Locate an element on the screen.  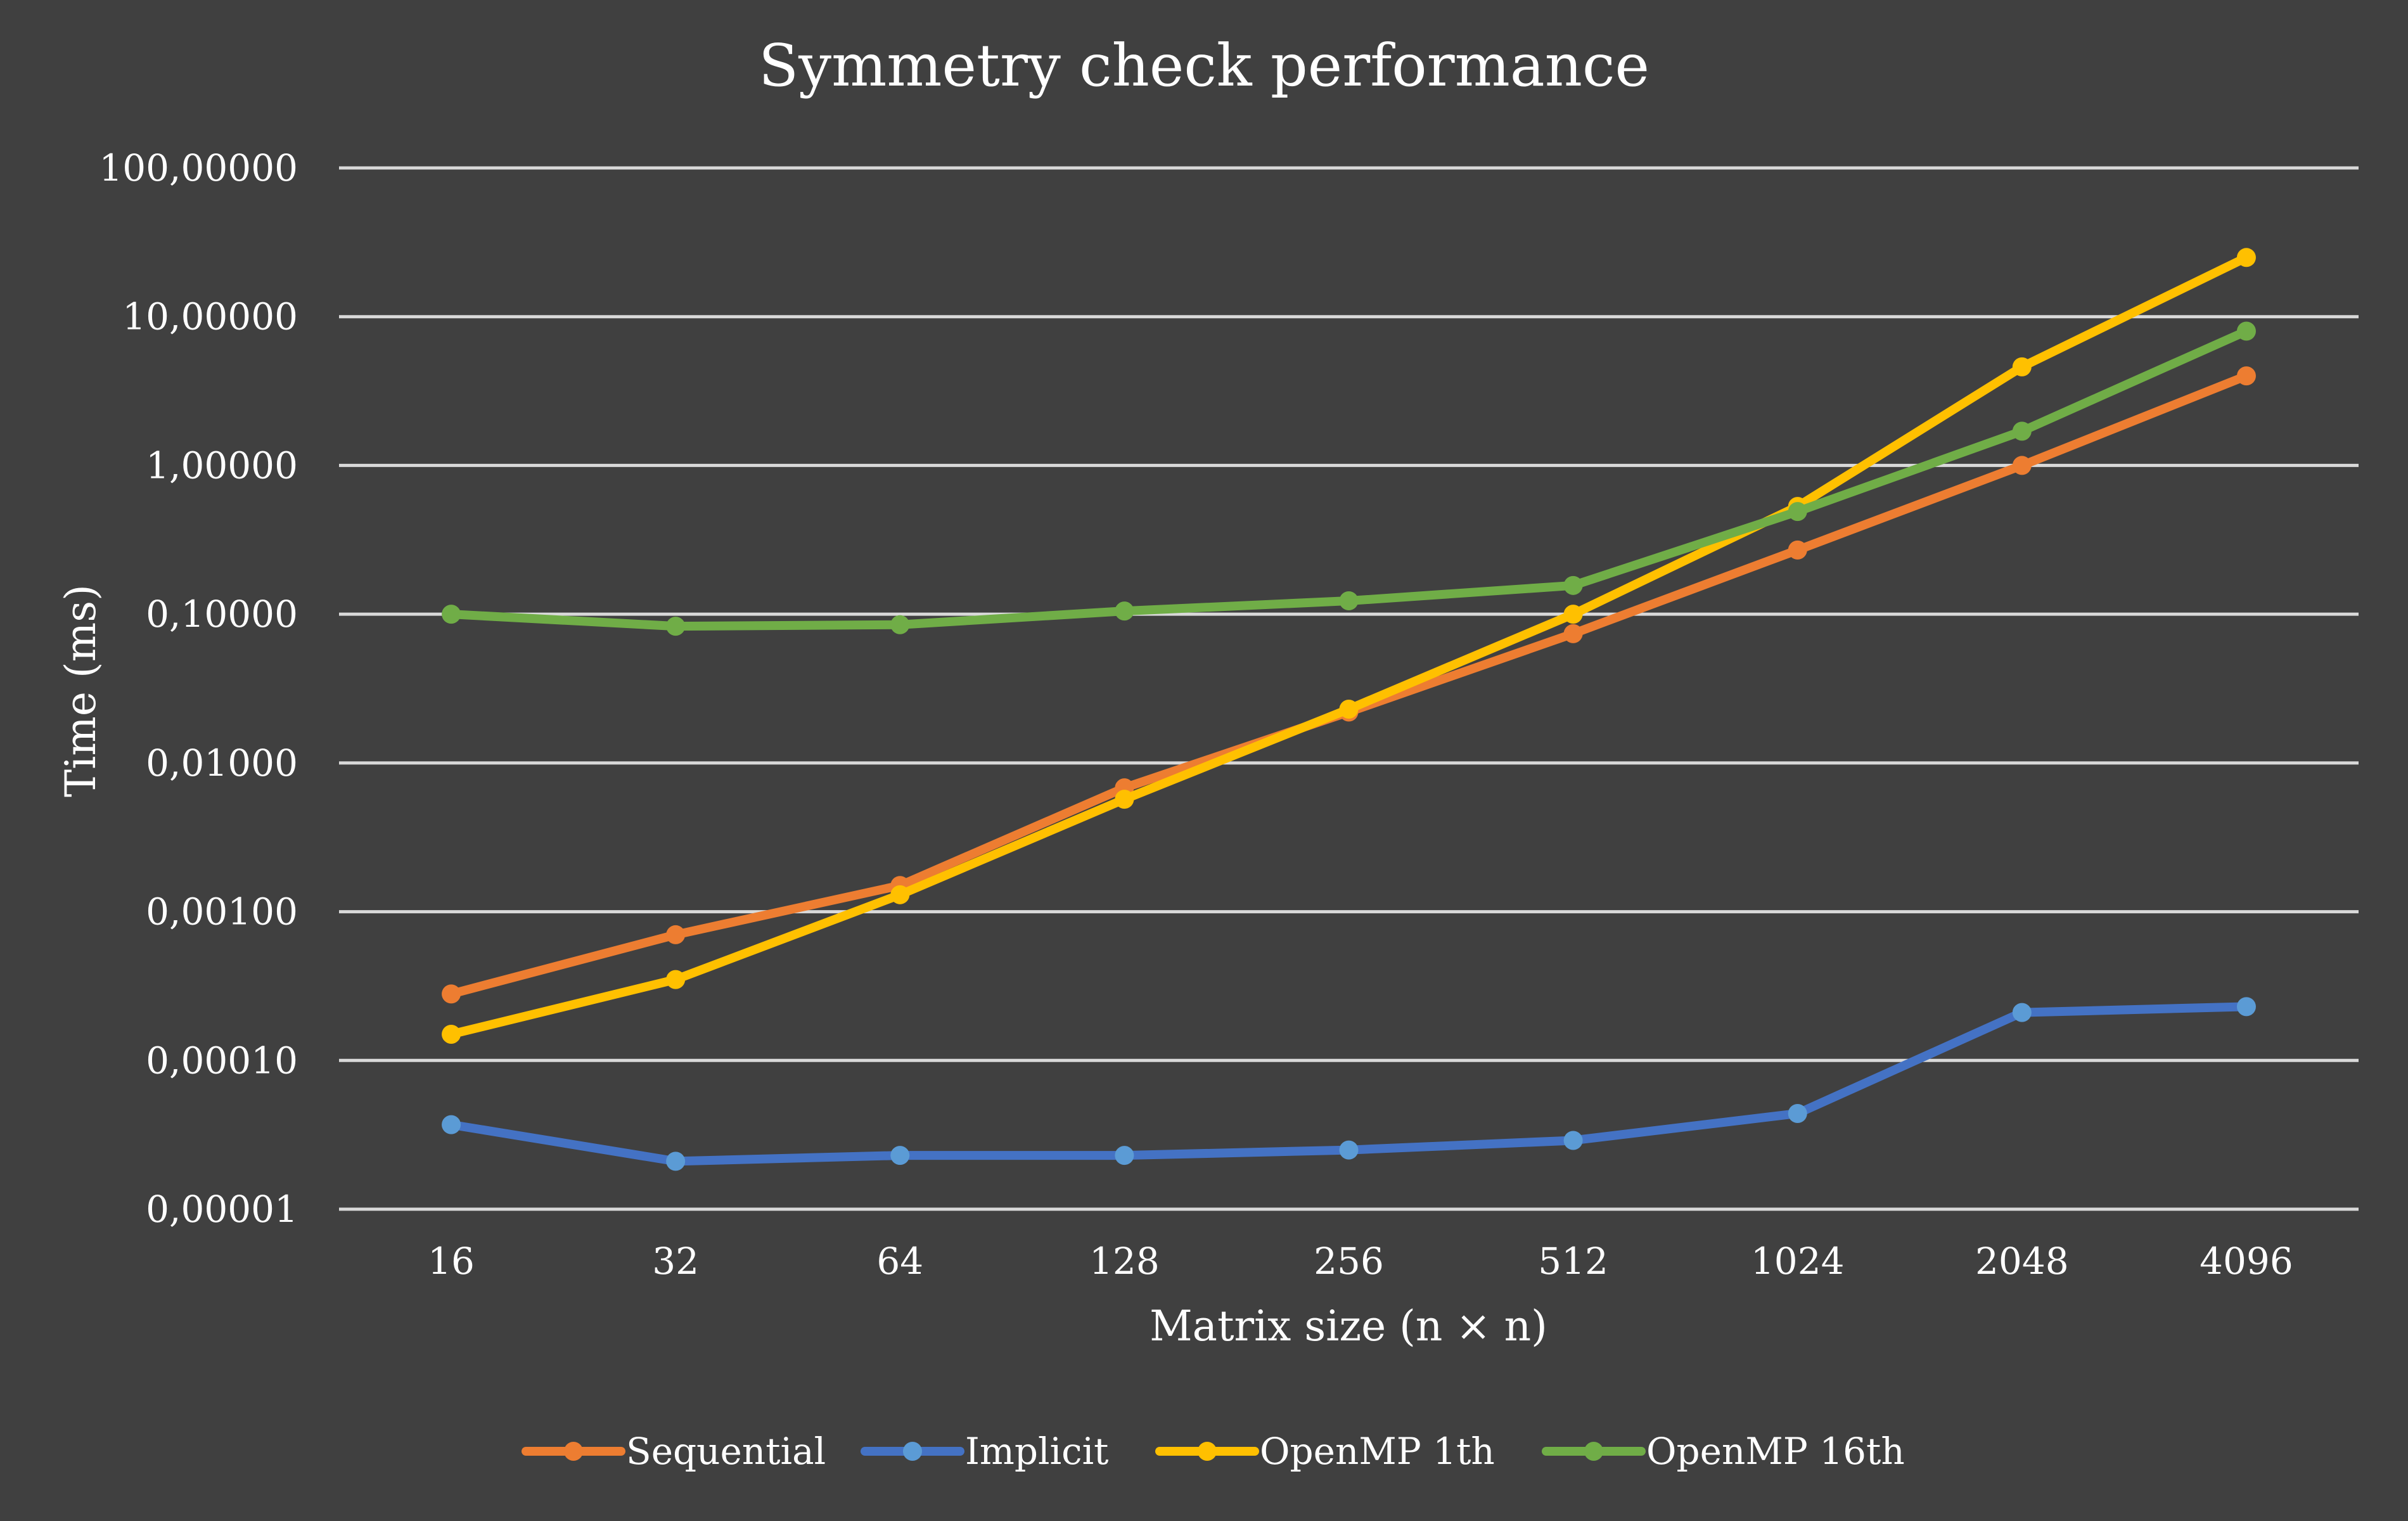
series-line-implicit is located at coordinates (1349, 1084).